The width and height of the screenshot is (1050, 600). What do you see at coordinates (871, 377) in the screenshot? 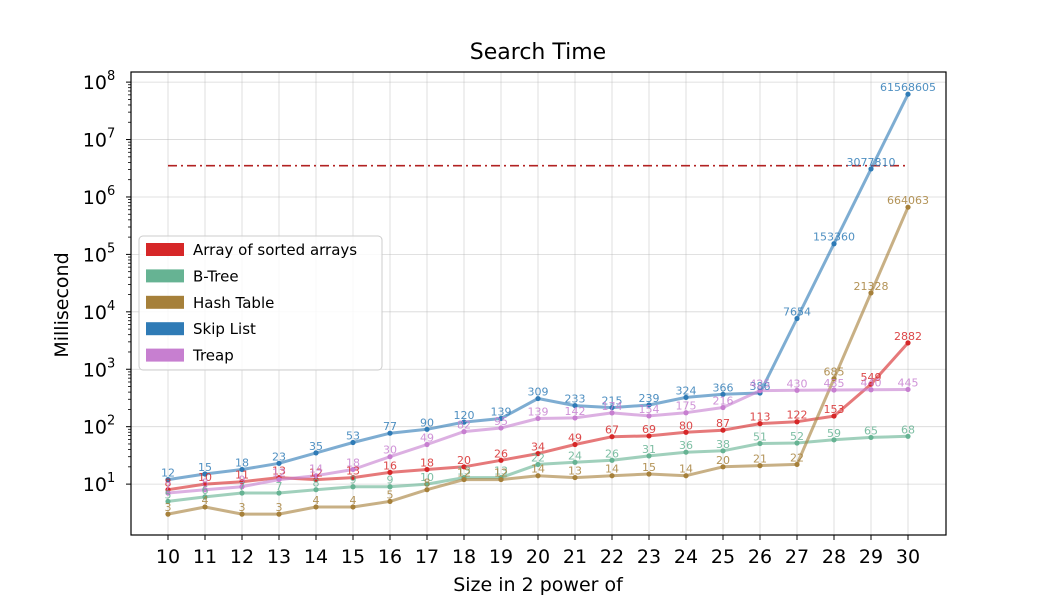
I see `data-label-array-of-sorted-arrays: 549` at bounding box center [871, 377].